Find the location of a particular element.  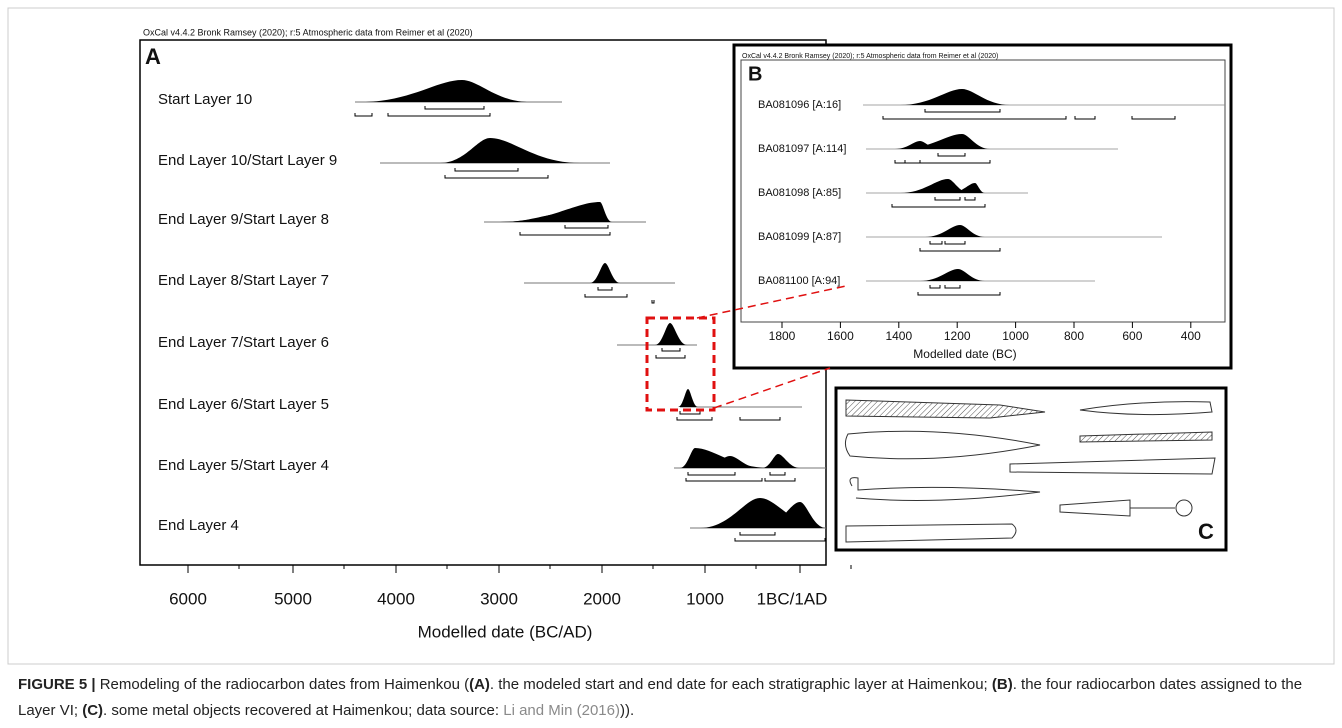

caption-text: (B) is located at coordinates (1002, 684).